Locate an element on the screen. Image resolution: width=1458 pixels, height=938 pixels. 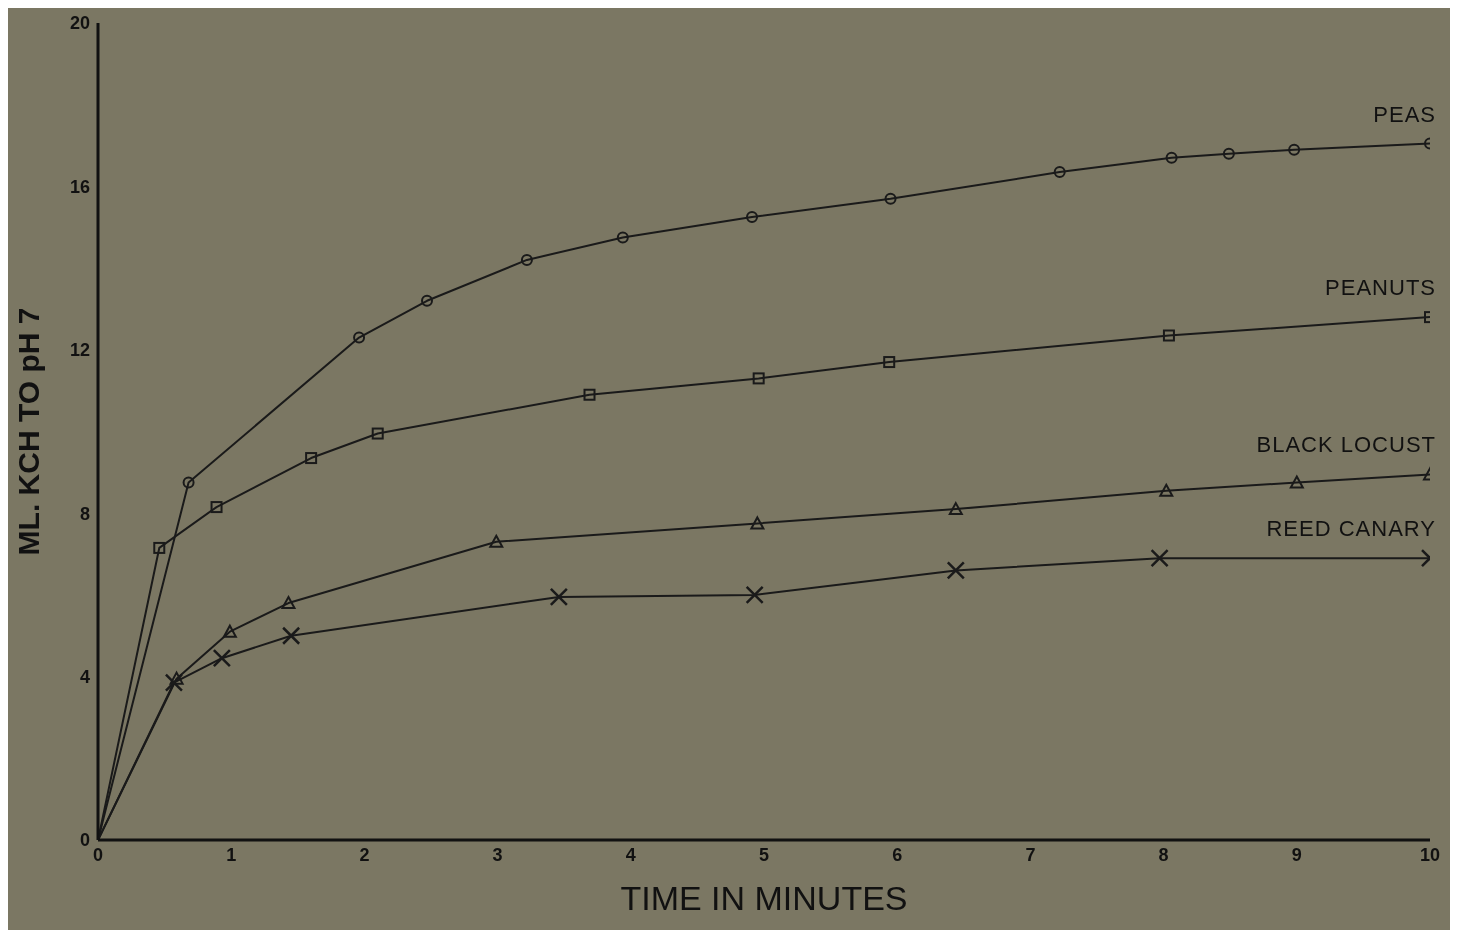
x-axis-title: TIME IN MINUTES is located at coordinates (764, 898).